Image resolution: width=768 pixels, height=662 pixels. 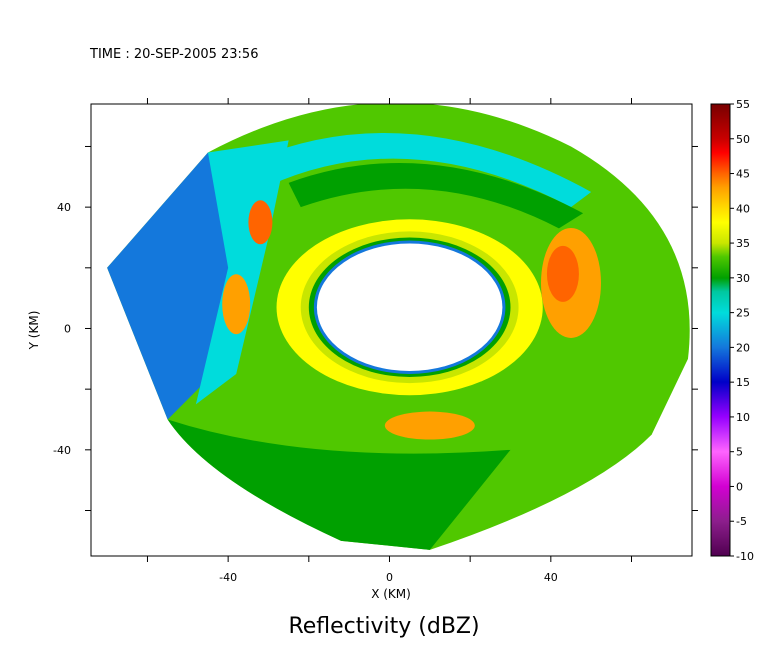 I want to click on chart-title: Reflectivity (dBZ), so click(x=384, y=626).